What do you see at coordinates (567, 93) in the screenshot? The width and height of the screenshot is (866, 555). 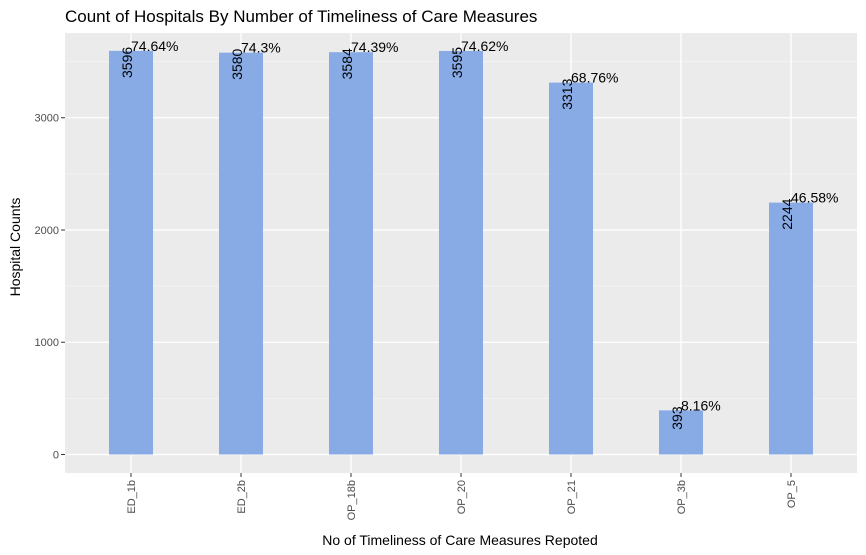 I see `count-label: 3313` at bounding box center [567, 93].